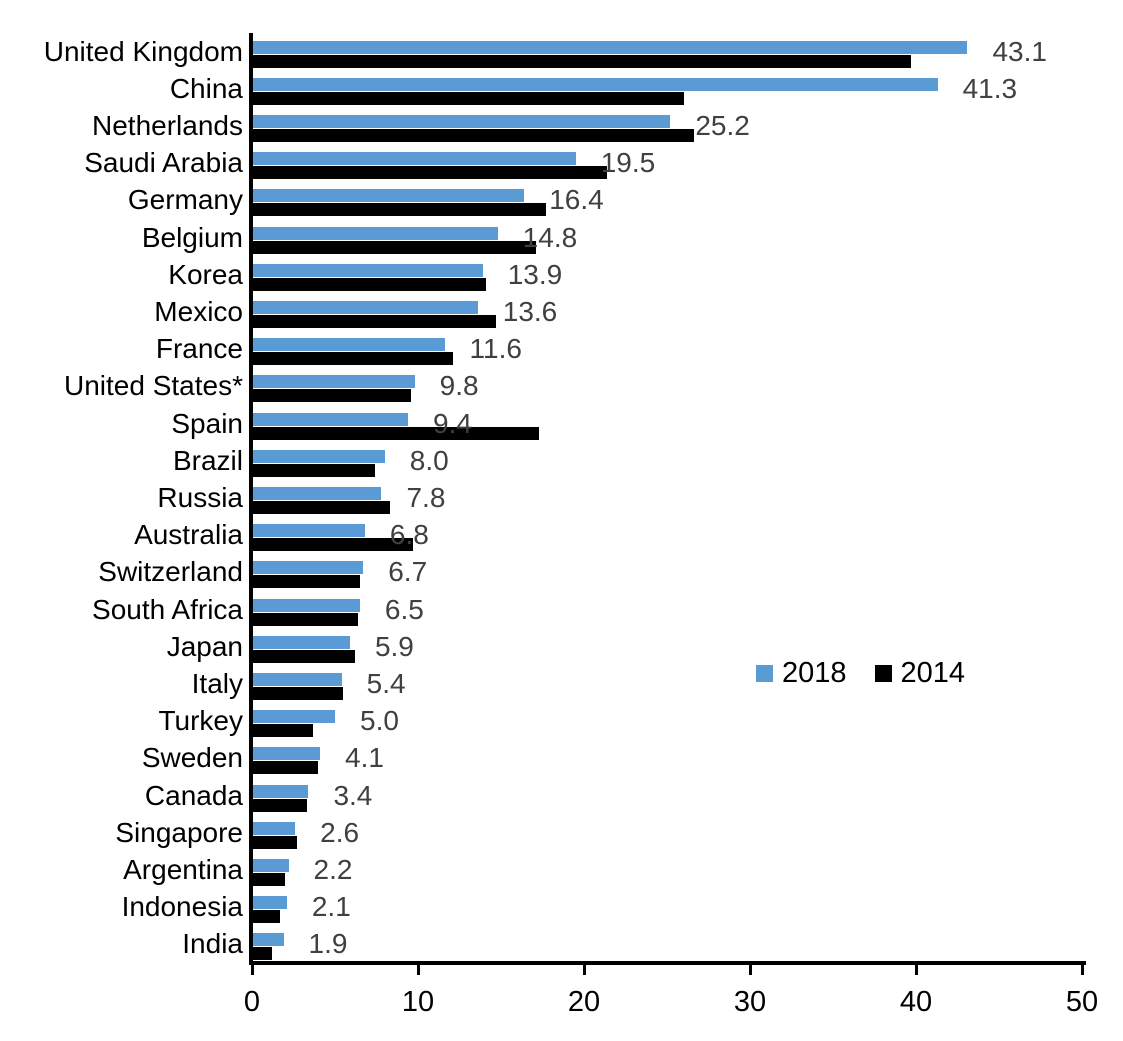 The image size is (1123, 1041). Describe the element at coordinates (207, 460) in the screenshot. I see `category-label-brazil: Brazil` at that location.